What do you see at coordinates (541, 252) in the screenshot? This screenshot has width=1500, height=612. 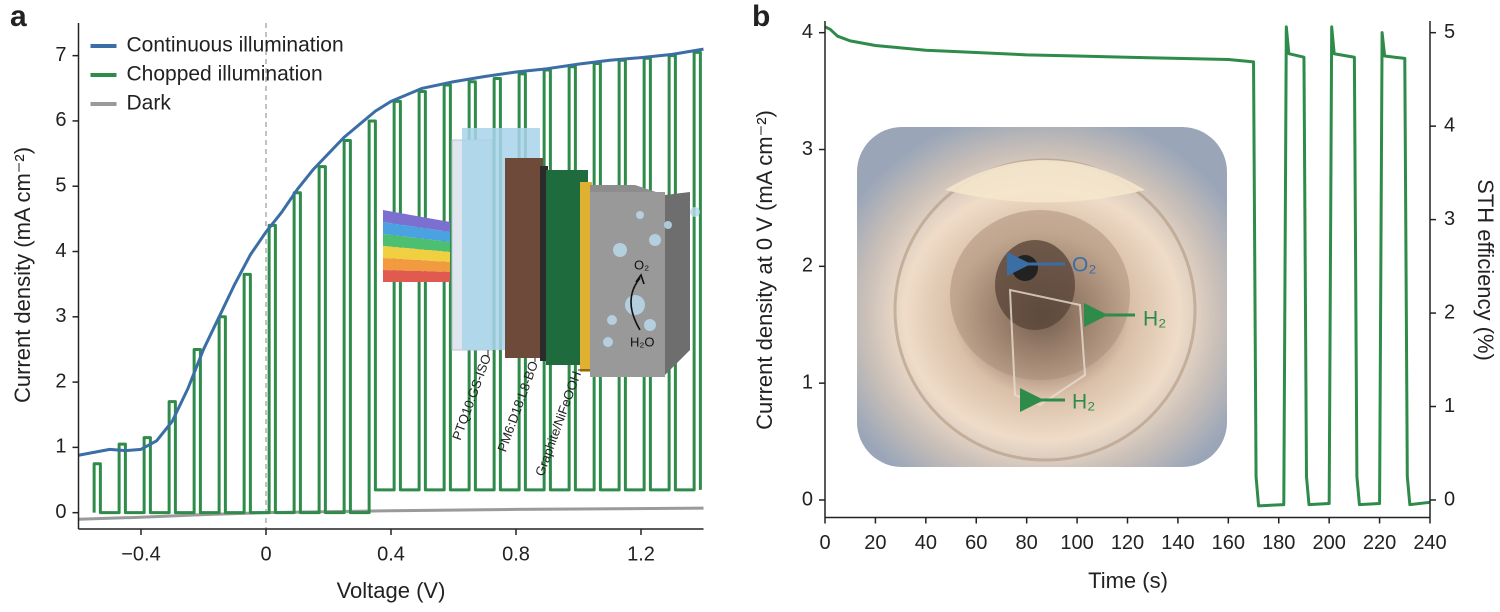 I see `device-schematic` at bounding box center [541, 252].